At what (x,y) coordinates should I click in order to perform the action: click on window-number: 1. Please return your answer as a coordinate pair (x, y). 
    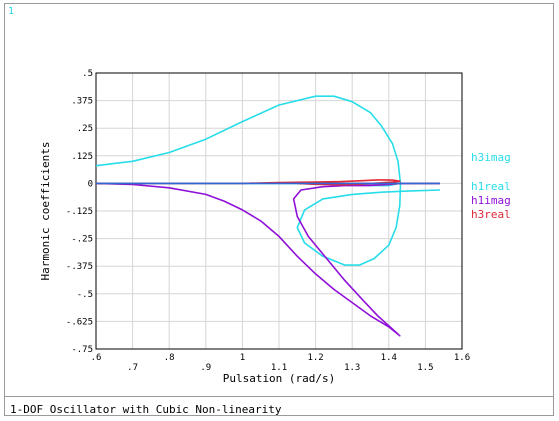
    Looking at the image, I should click on (11, 11).